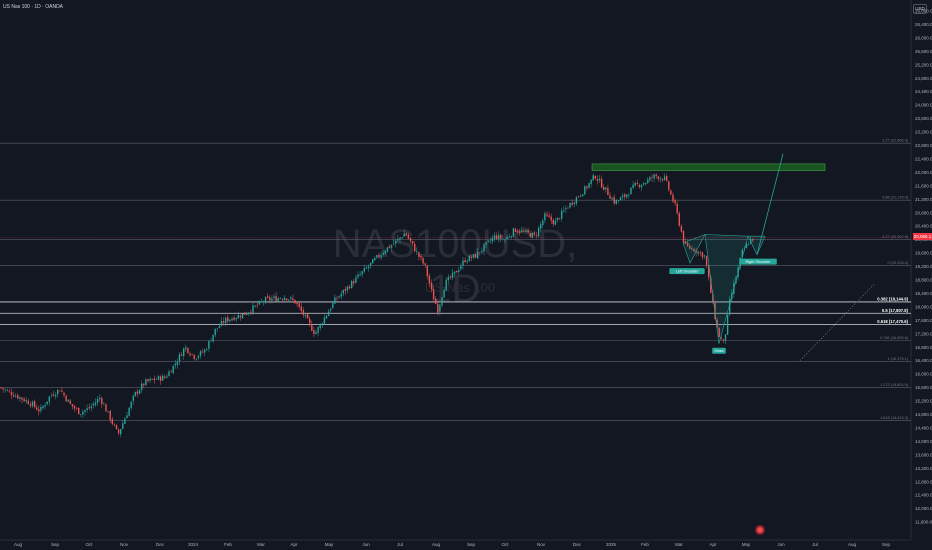  What do you see at coordinates (679, 544) in the screenshot?
I see `x-tick-label: Mar` at bounding box center [679, 544].